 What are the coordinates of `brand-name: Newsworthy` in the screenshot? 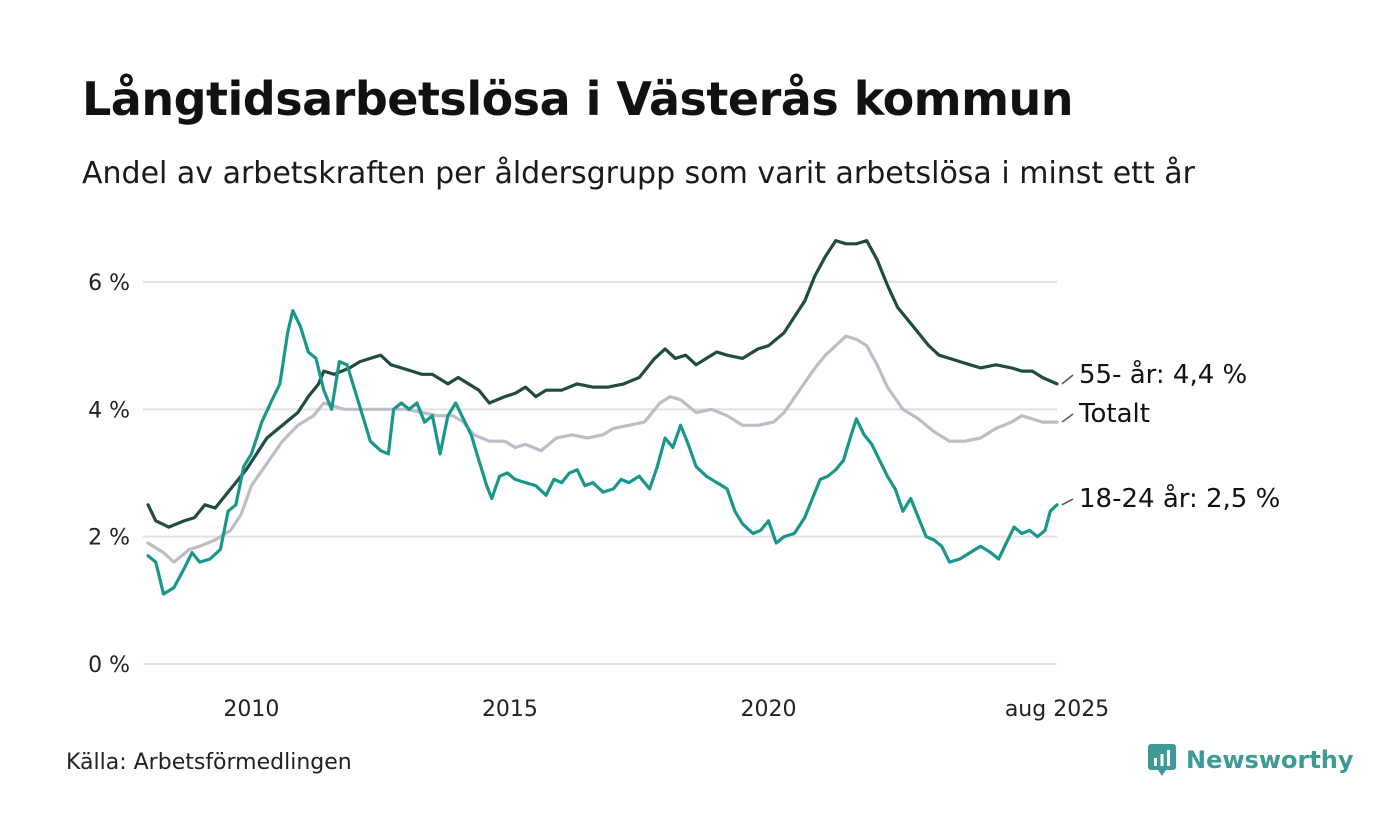 It's located at (1270, 760).